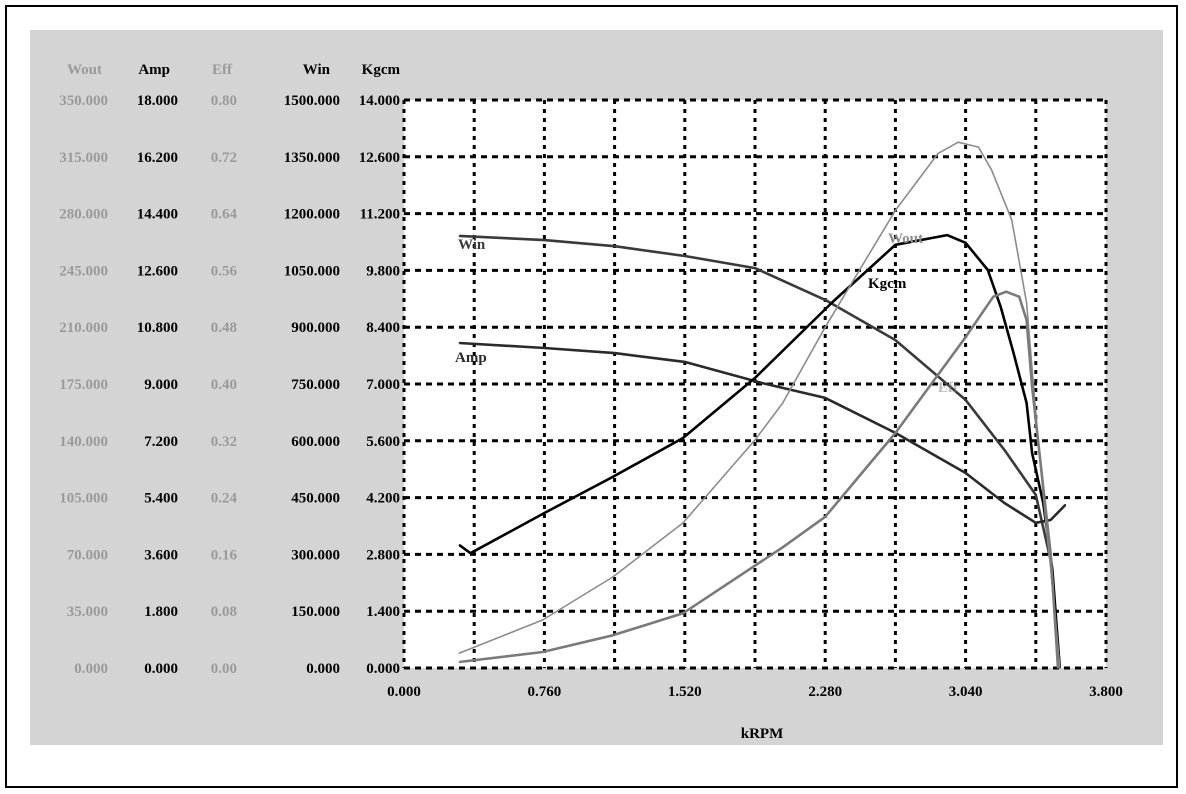 The image size is (1186, 794). Describe the element at coordinates (905, 239) in the screenshot. I see `series-label-wout: Wout` at that location.